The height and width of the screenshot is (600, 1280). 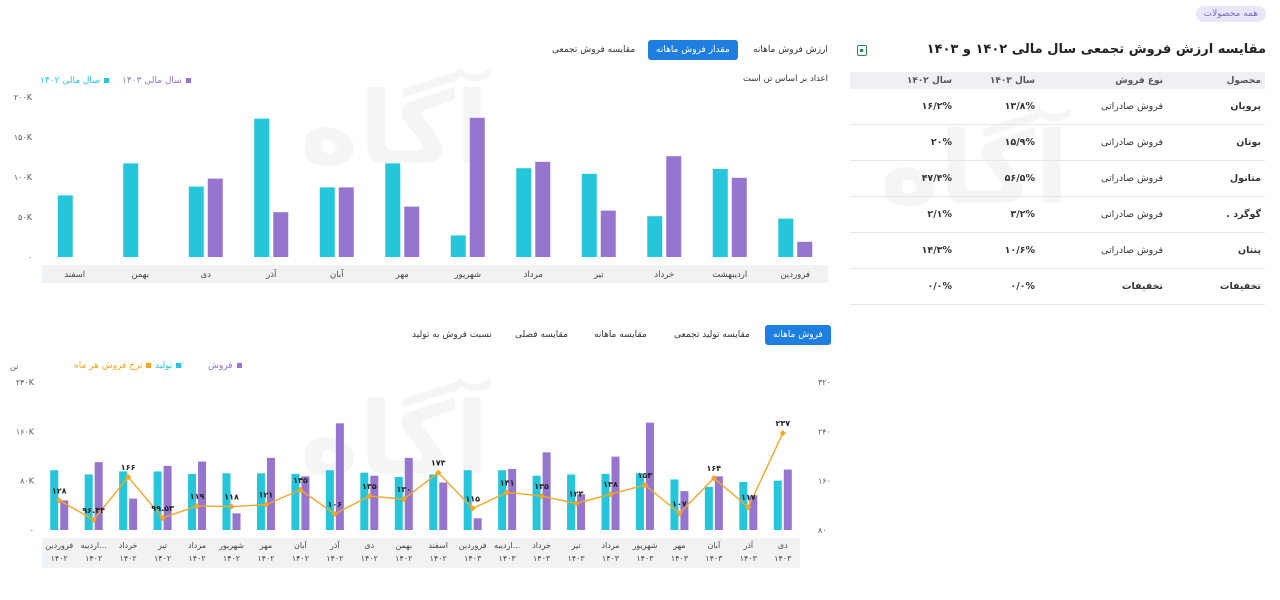 What do you see at coordinates (162, 508) in the screenshot?
I see `rate-data-label: ۹۹.۵۳` at bounding box center [162, 508].